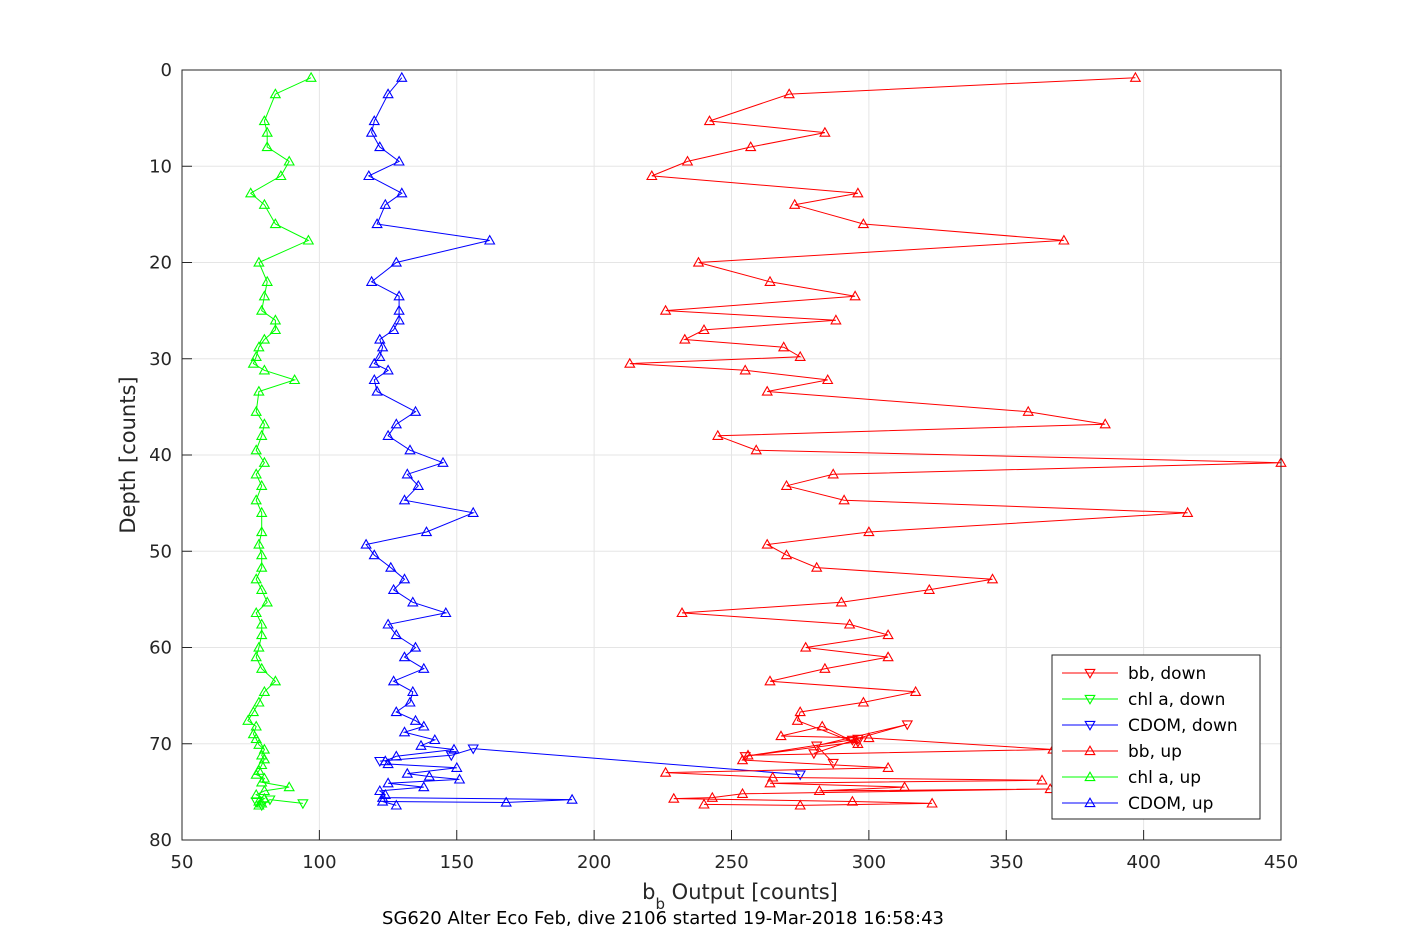  What do you see at coordinates (166, 70) in the screenshot?
I see `y-tick-label: 0` at bounding box center [166, 70].